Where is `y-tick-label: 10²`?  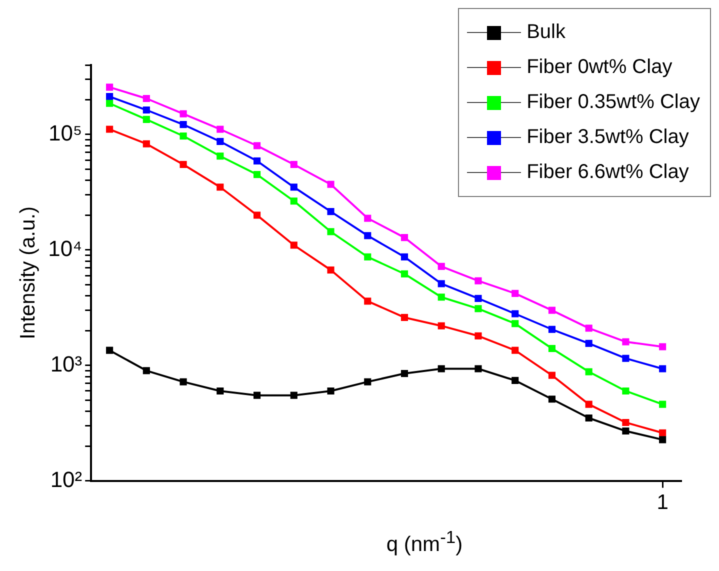
y-tick-label: 10² is located at coordinates (66, 479).